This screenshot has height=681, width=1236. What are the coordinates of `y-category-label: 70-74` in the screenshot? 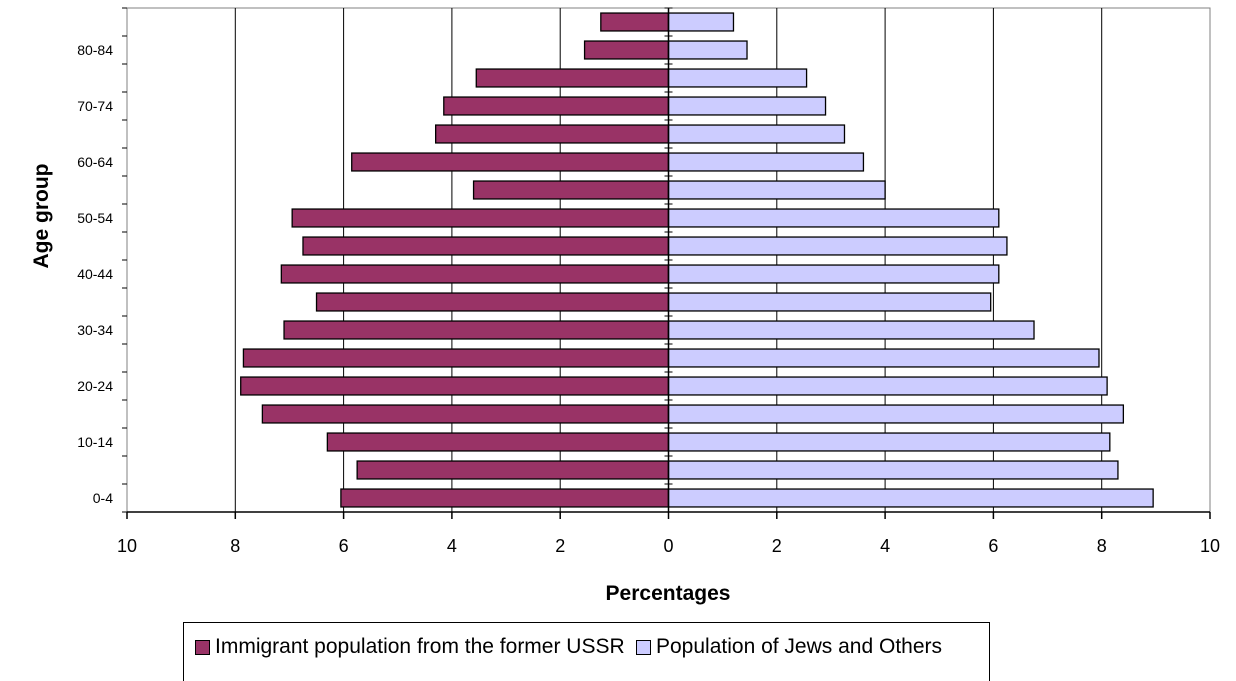 It's located at (95, 106).